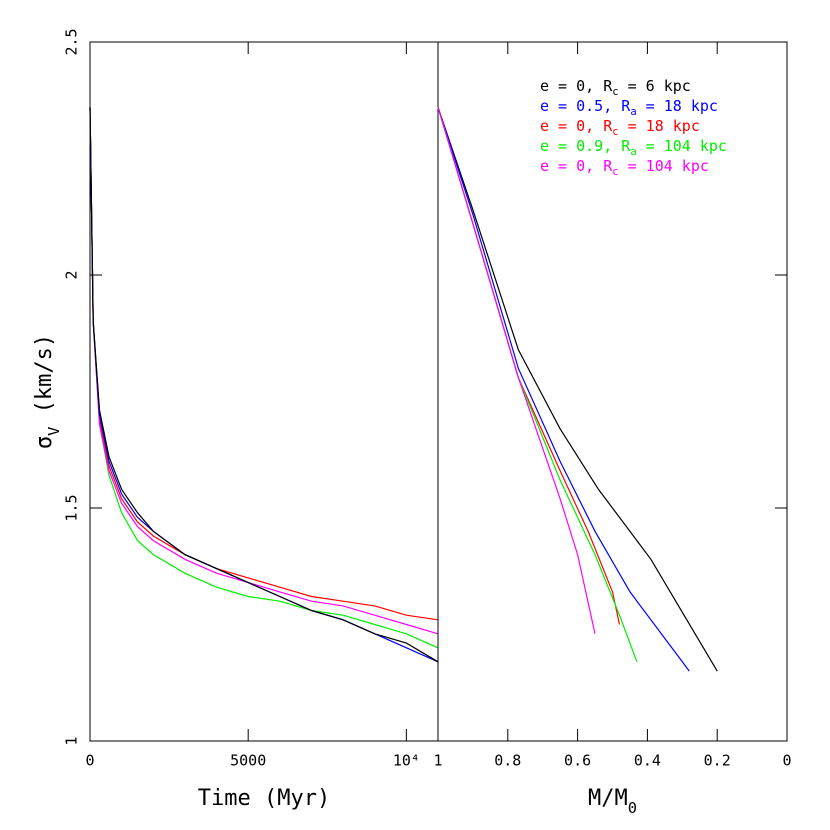 The height and width of the screenshot is (830, 830). I want to click on x-axis-label: M/M0, so click(612, 801).